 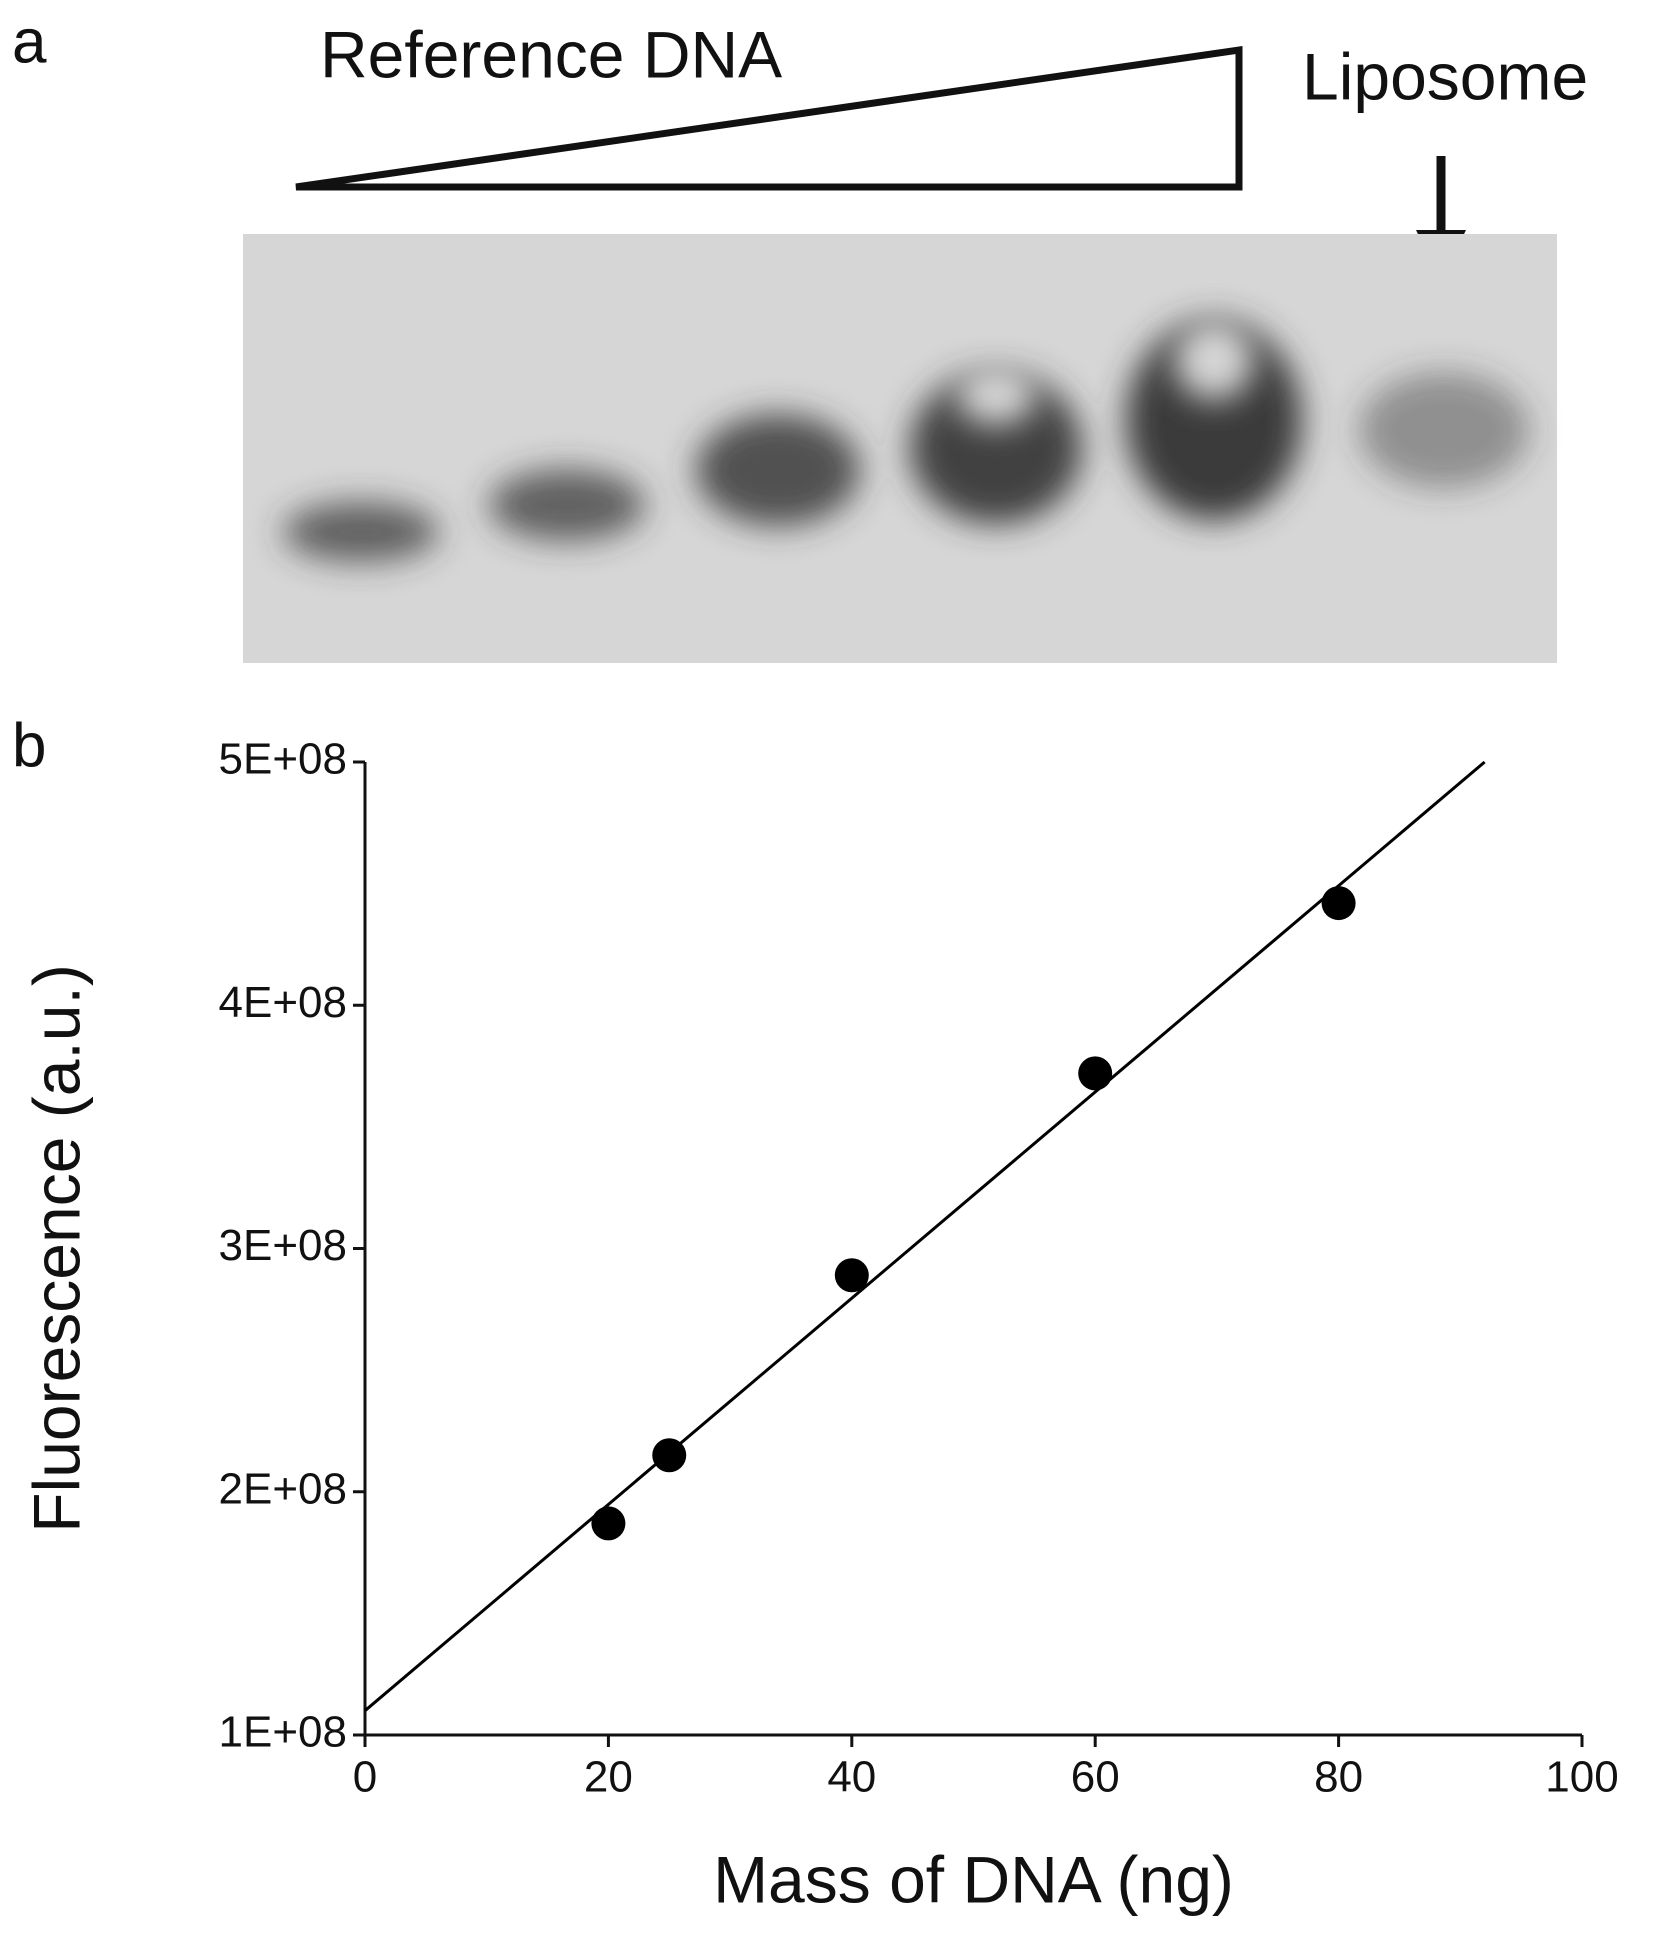 What do you see at coordinates (283, 1245) in the screenshot?
I see `y-tick-label: 3E+08` at bounding box center [283, 1245].